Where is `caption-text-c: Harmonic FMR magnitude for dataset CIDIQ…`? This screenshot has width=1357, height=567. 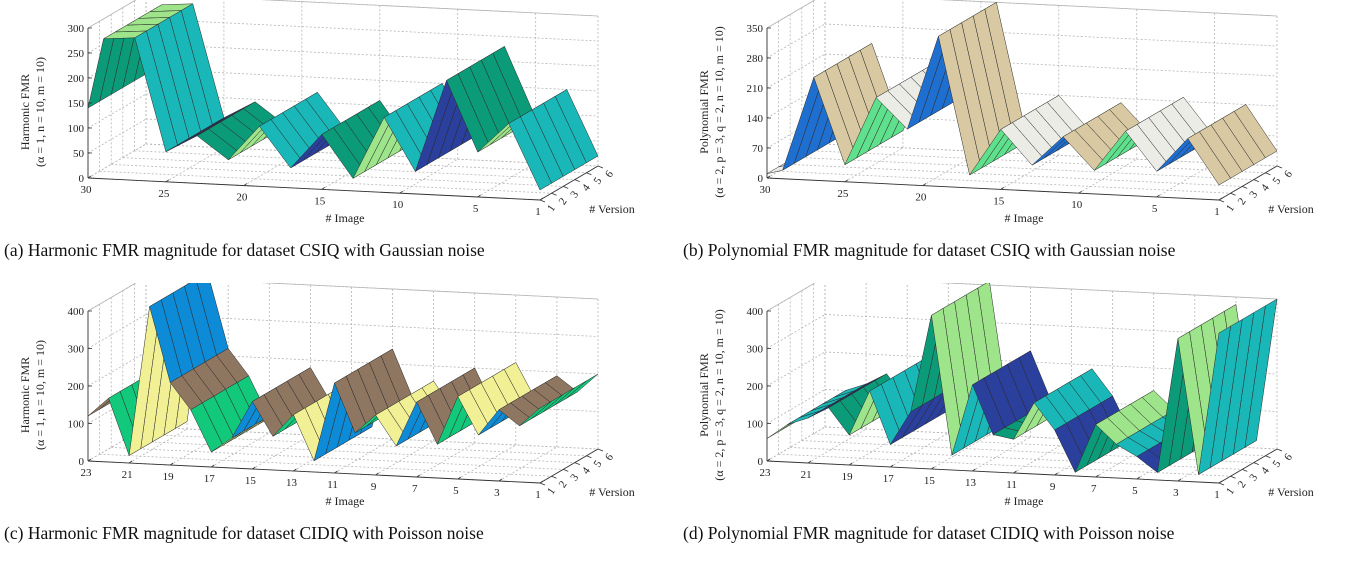
caption-text-c: Harmonic FMR magnitude for dataset CIDIQ… is located at coordinates (255, 533).